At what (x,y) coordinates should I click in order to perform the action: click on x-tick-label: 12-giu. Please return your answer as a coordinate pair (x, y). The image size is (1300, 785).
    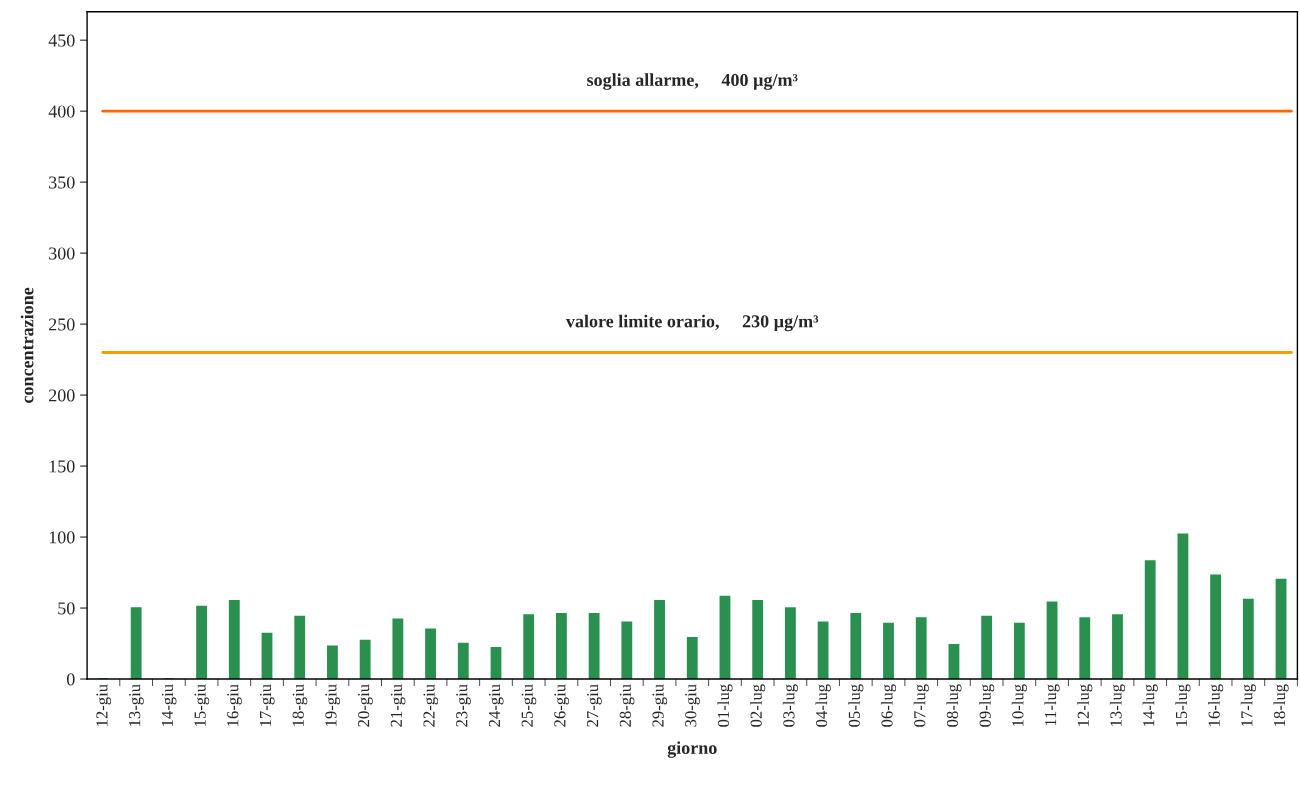
    Looking at the image, I should click on (104, 705).